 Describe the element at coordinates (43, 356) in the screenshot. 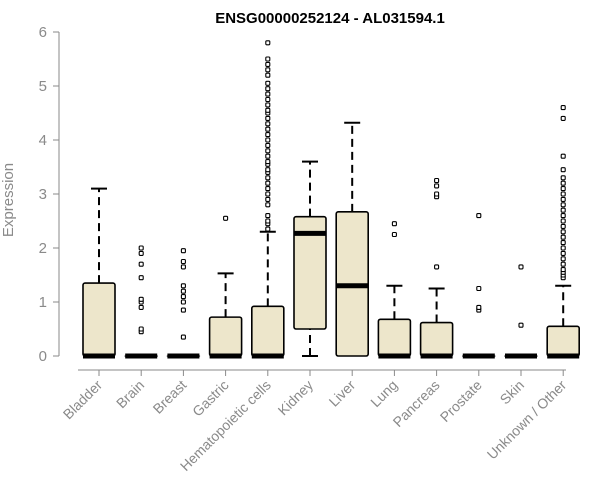

I see `y-tick-label: 0` at that location.